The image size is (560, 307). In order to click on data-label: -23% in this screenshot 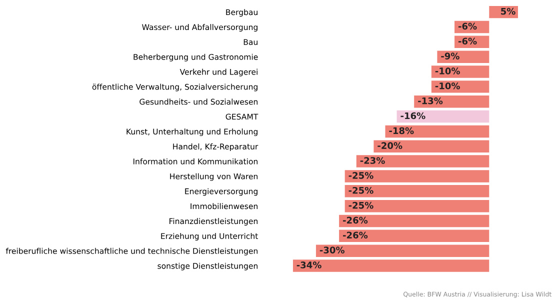, I will do `click(372, 160)`.